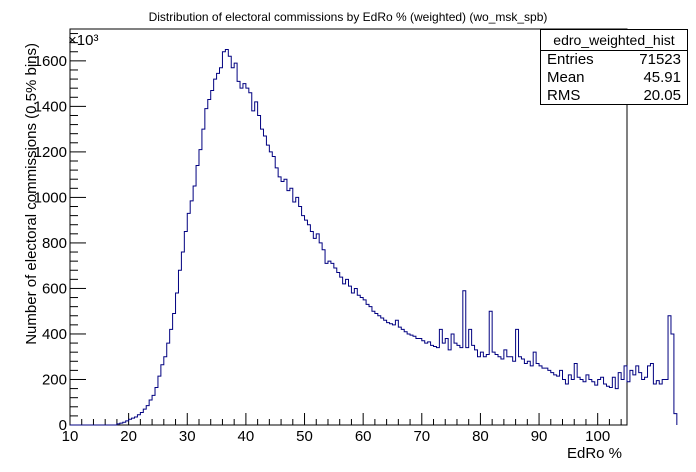 This screenshot has height=472, width=696. What do you see at coordinates (566, 77) in the screenshot?
I see `stats-mean-label: Mean` at bounding box center [566, 77].